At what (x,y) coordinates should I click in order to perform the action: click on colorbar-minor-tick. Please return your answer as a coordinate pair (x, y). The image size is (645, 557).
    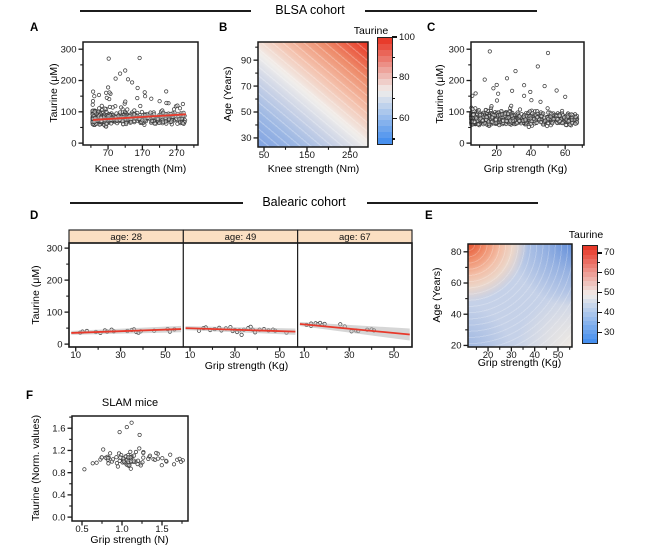
    Looking at the image, I should click on (598, 302).